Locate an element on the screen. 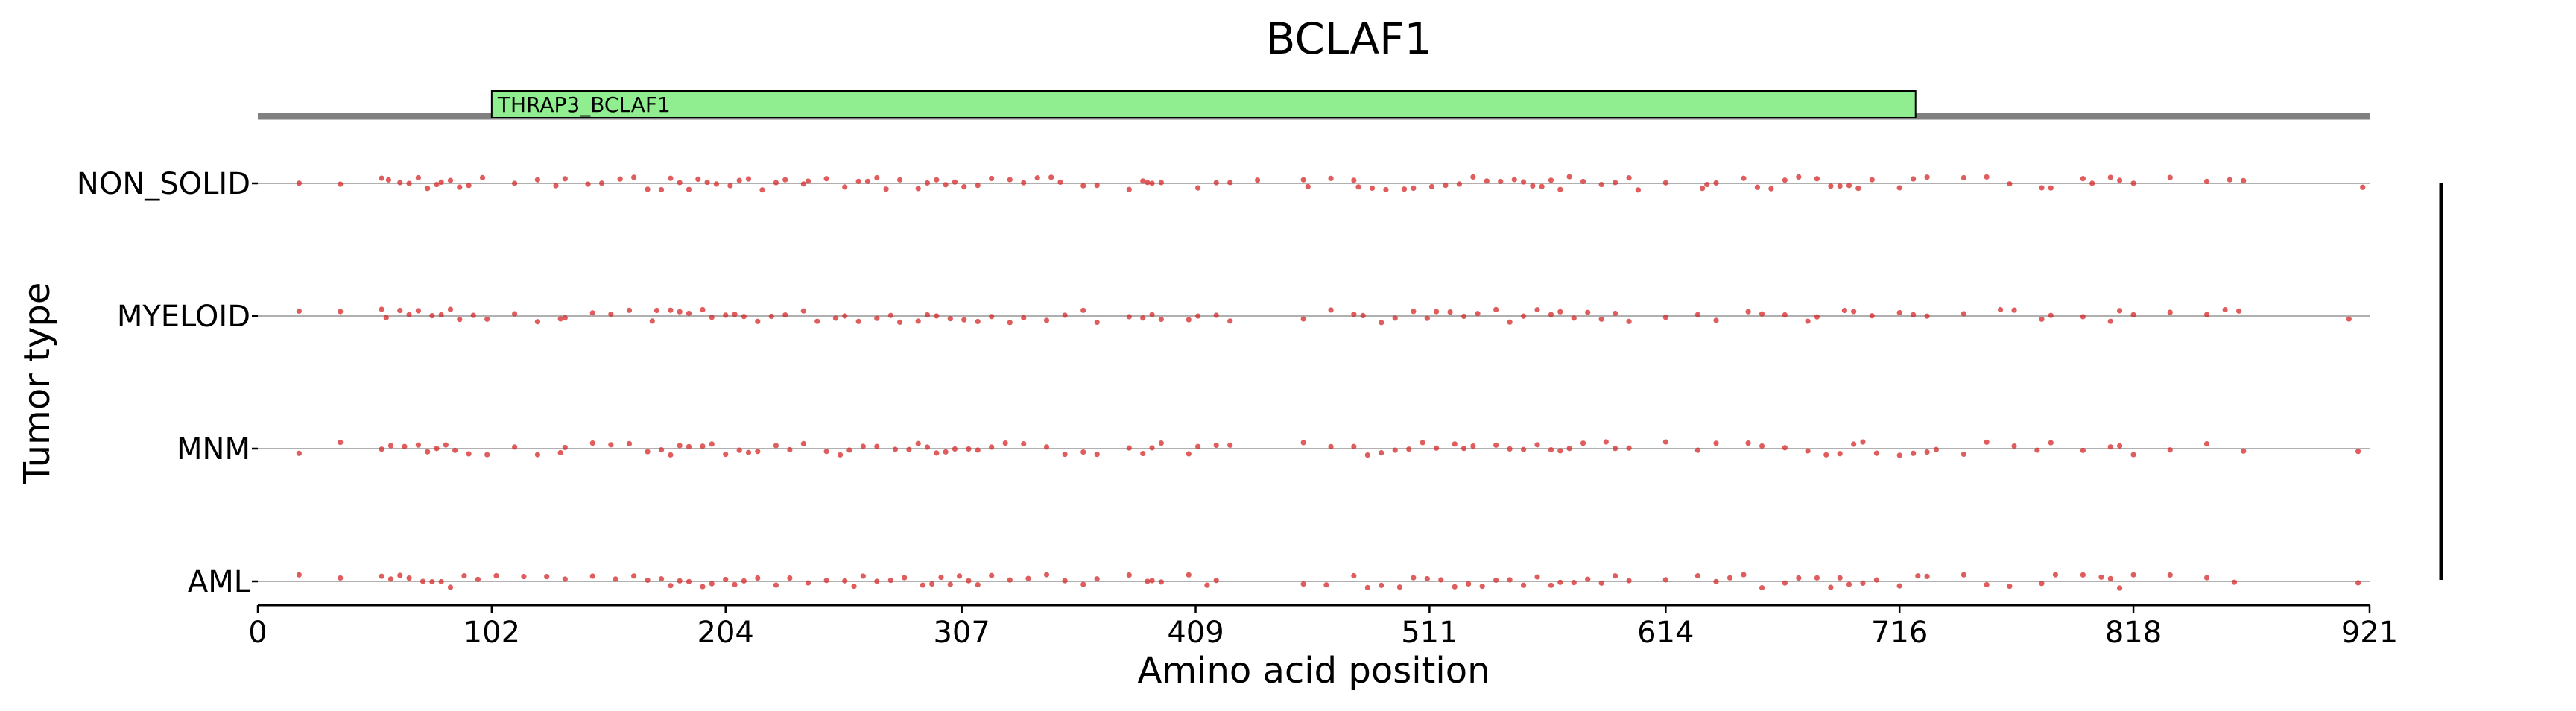  y-tick-label: MNM is located at coordinates (213, 449).